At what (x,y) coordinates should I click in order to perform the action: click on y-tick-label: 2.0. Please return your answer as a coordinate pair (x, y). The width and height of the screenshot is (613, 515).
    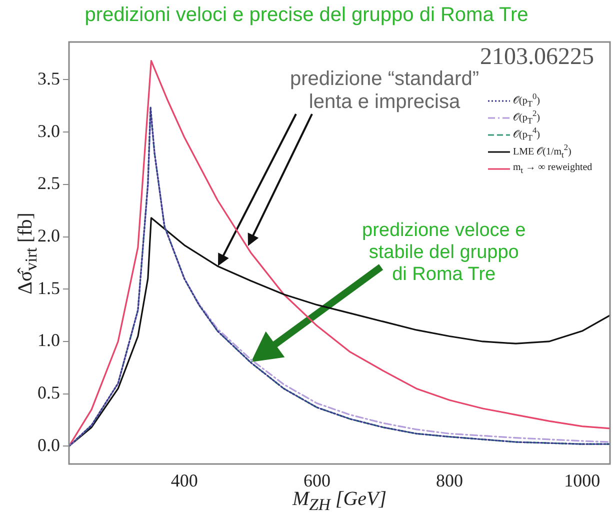
    Looking at the image, I should click on (49, 236).